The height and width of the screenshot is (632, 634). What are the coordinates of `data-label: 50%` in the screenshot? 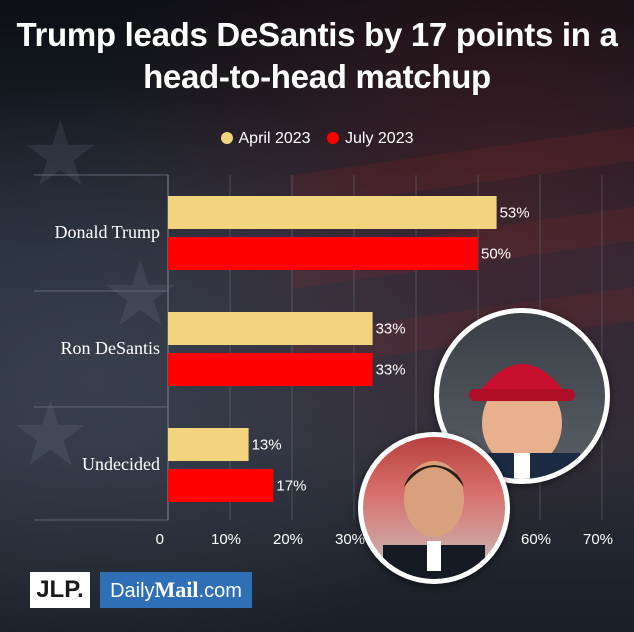 It's located at (496, 253).